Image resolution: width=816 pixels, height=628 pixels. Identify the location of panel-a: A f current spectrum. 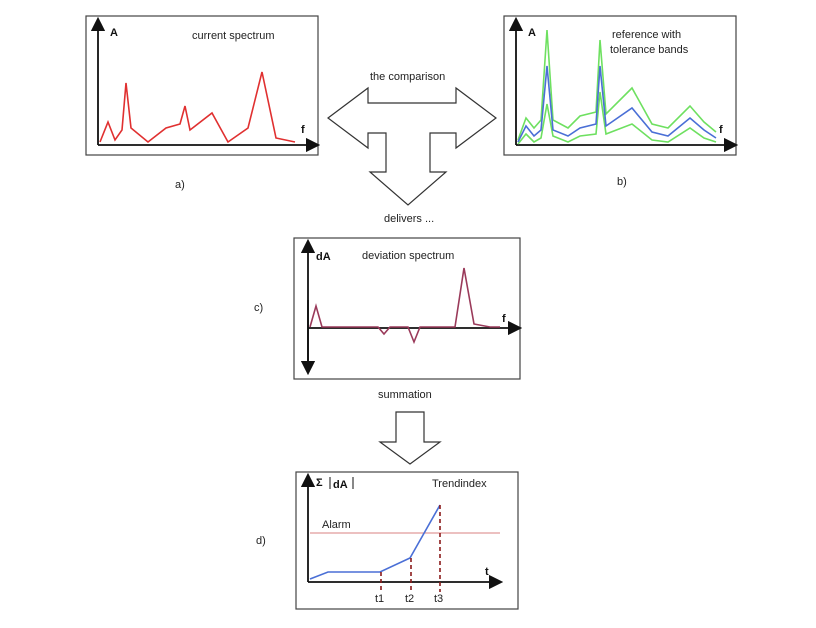
(203, 85).